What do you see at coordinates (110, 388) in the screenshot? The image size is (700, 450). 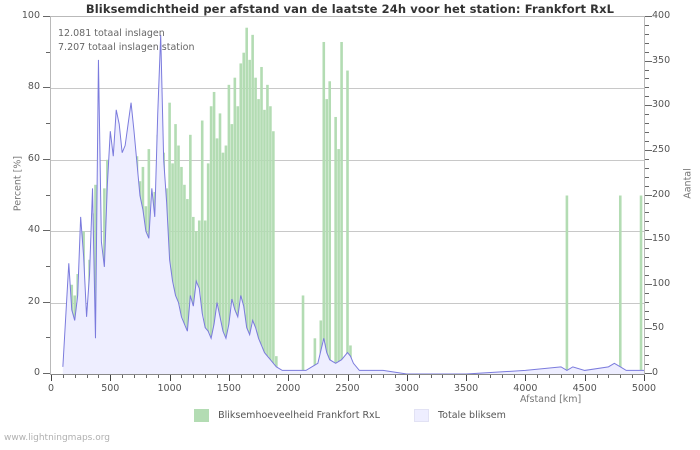 I see `x-axis-tick-label: 500` at bounding box center [110, 388].